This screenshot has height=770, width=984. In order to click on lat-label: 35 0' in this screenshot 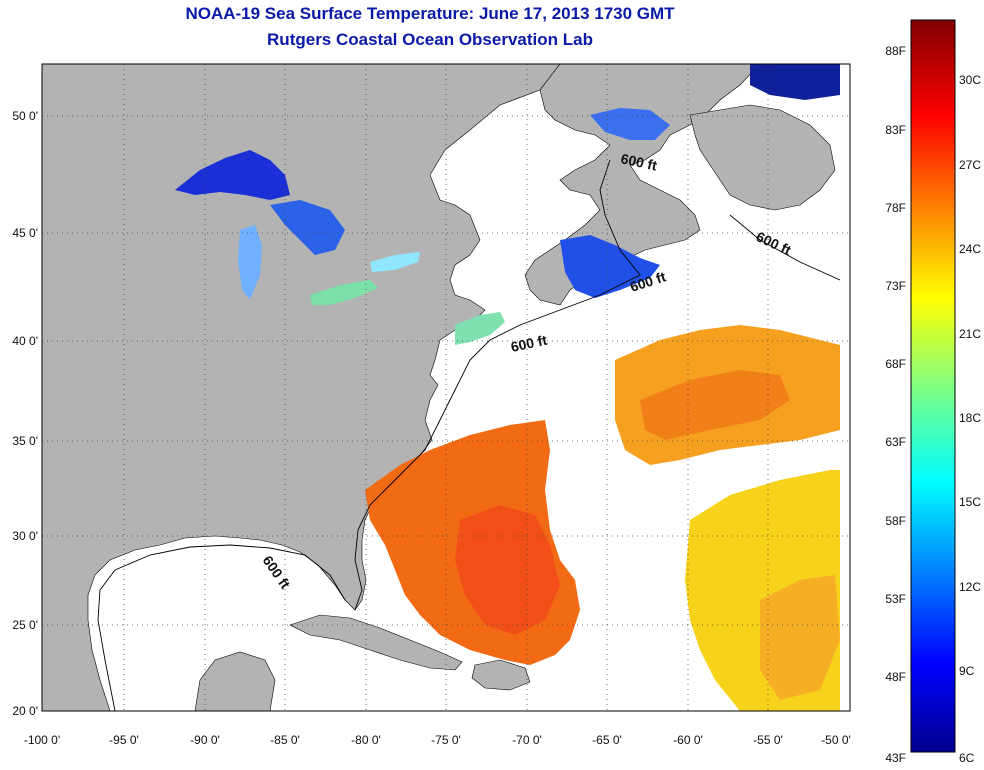, I will do `click(25, 441)`.